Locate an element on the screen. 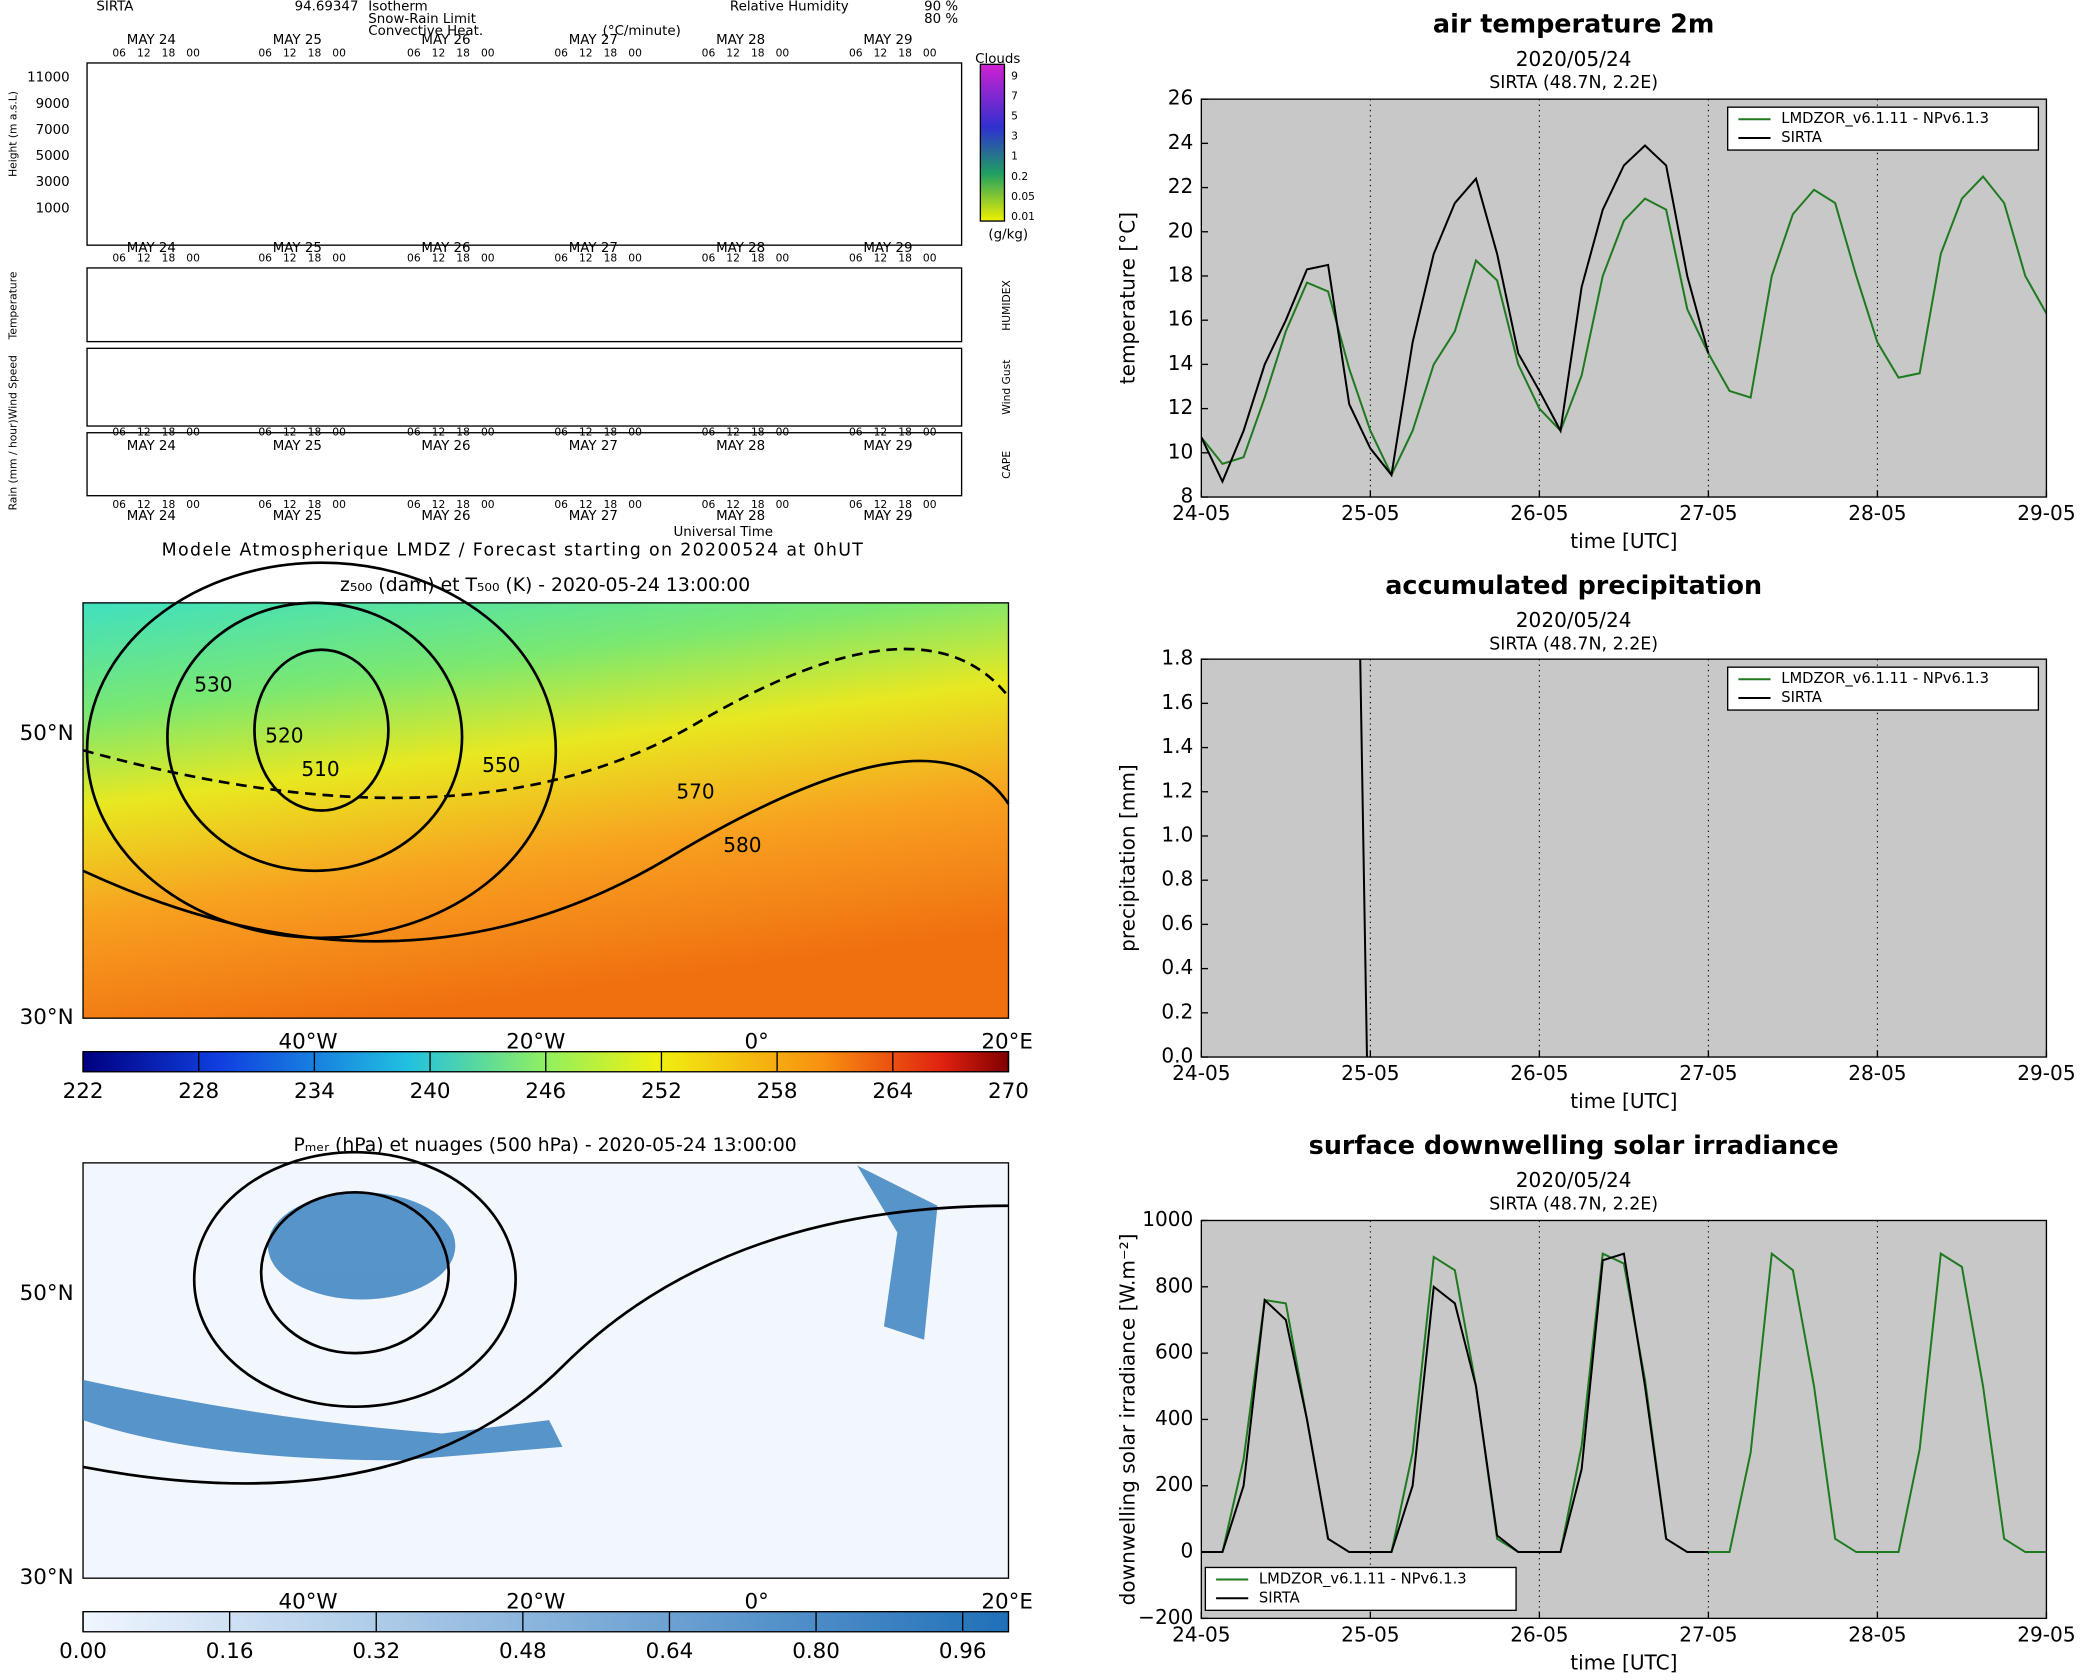 The image size is (2100, 1680). colorbar-label: 0.96 is located at coordinates (963, 1651).